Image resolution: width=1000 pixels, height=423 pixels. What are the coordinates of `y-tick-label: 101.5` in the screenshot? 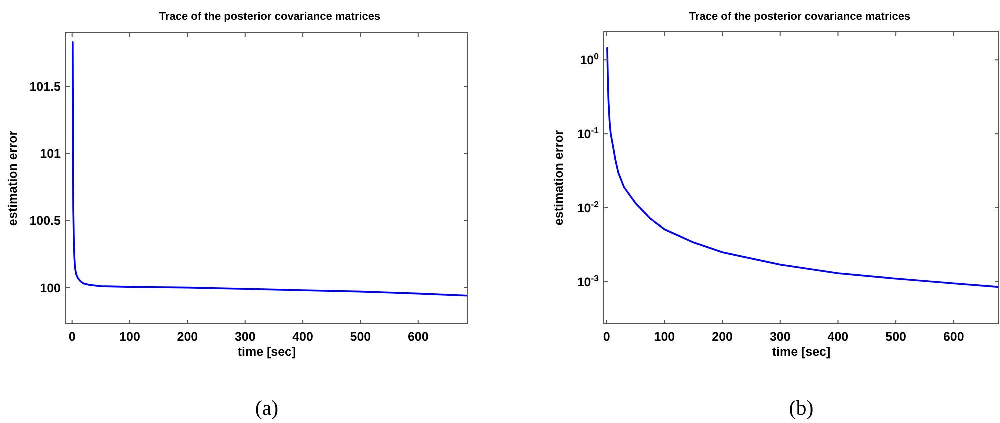 It's located at (46, 87).